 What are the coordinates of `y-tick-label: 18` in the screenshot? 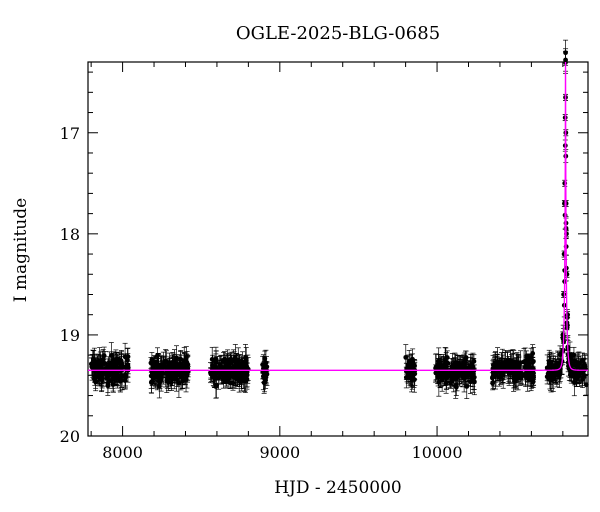 It's located at (70, 234).